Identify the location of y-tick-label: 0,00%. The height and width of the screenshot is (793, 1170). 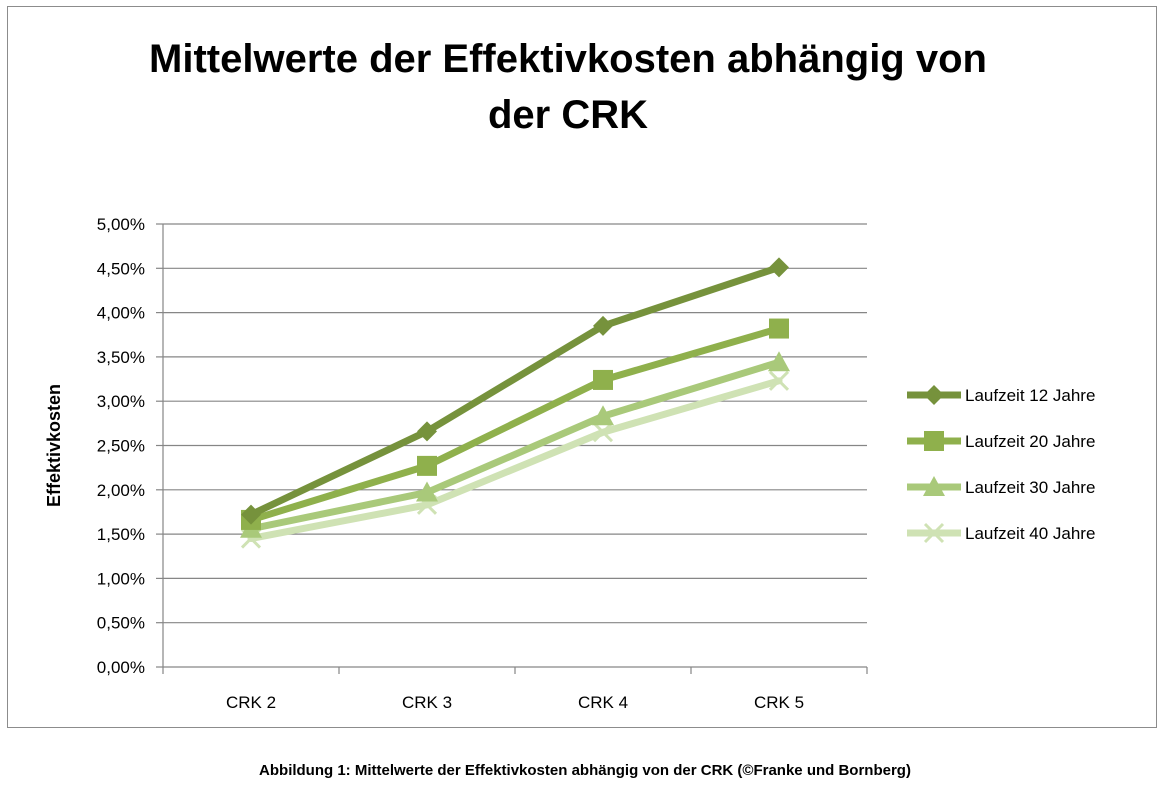
(121, 667).